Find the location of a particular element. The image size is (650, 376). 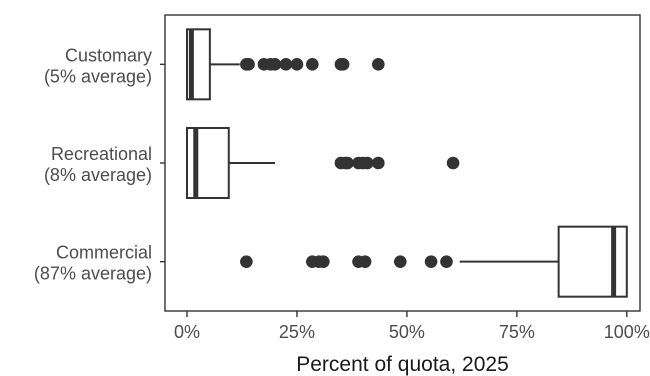

x-tick-label: 50% is located at coordinates (407, 332).